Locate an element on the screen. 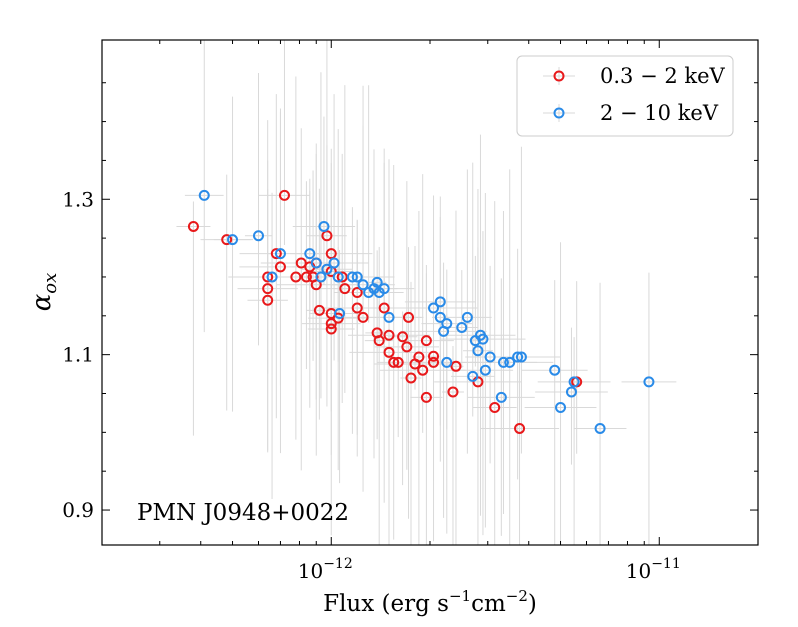  legend-entry-red: 0.3 − 2 keV is located at coordinates (634, 76).